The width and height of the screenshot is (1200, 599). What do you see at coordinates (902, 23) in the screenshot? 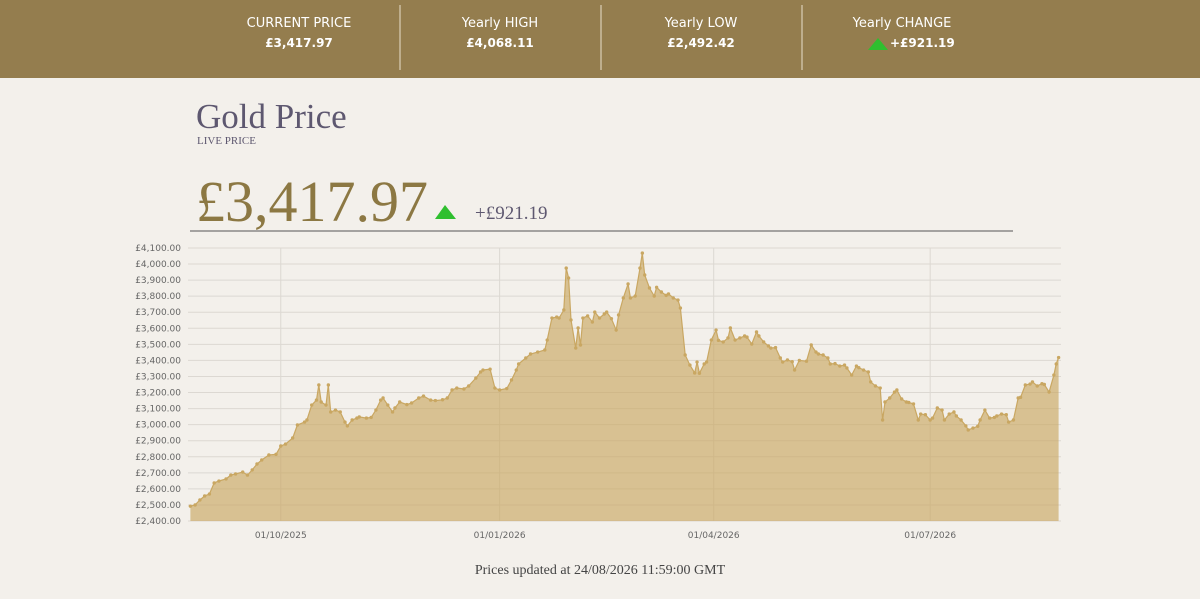
I see `stat-label: Yearly CHANGE` at bounding box center [902, 23].